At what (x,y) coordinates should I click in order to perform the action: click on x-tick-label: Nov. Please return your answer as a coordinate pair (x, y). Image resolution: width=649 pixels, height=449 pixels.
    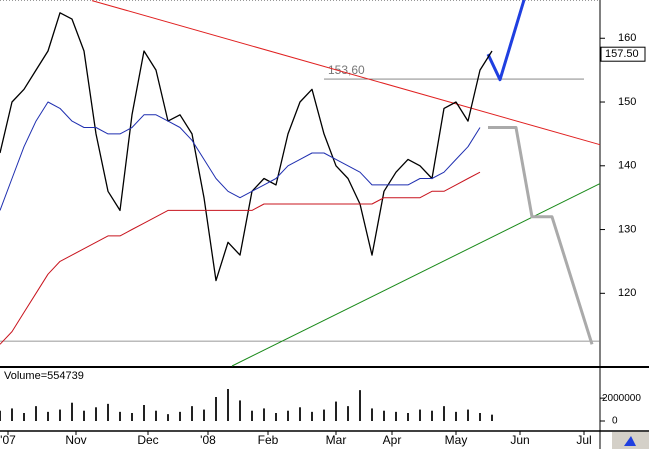
    Looking at the image, I should click on (75, 440).